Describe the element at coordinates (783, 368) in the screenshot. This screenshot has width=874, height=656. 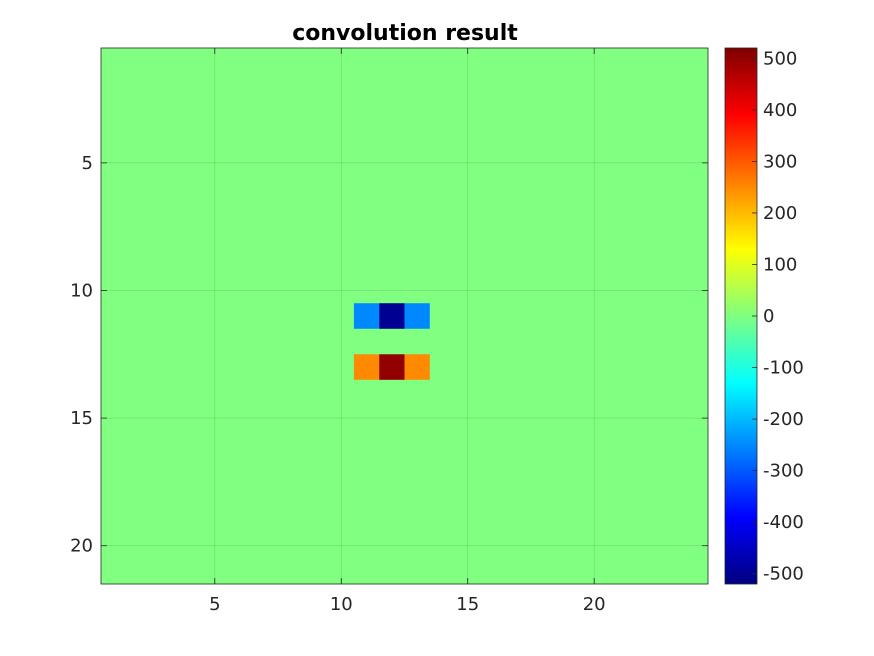
I see `colorbar-tick-label: -100` at that location.